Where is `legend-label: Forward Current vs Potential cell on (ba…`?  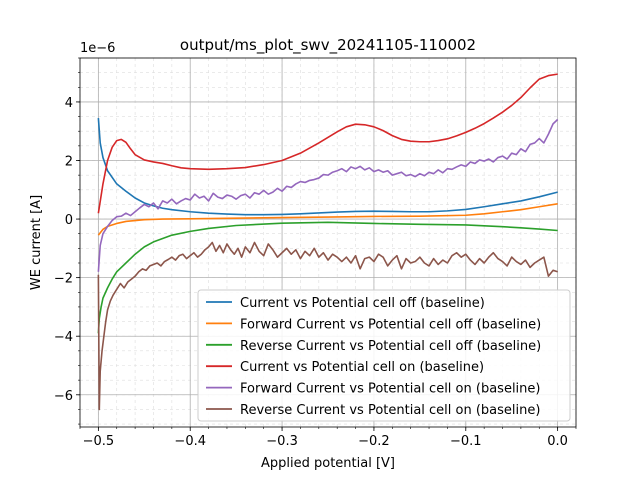
legend-label: Forward Current vs Potential cell on (ba… is located at coordinates (390, 389).